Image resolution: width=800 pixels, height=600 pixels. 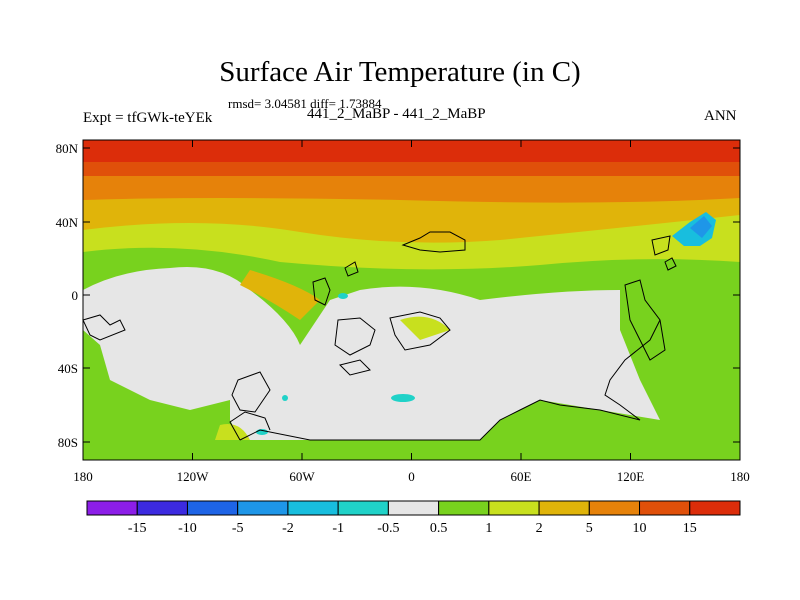 I want to click on colorbar-label: -15, so click(x=137, y=528).